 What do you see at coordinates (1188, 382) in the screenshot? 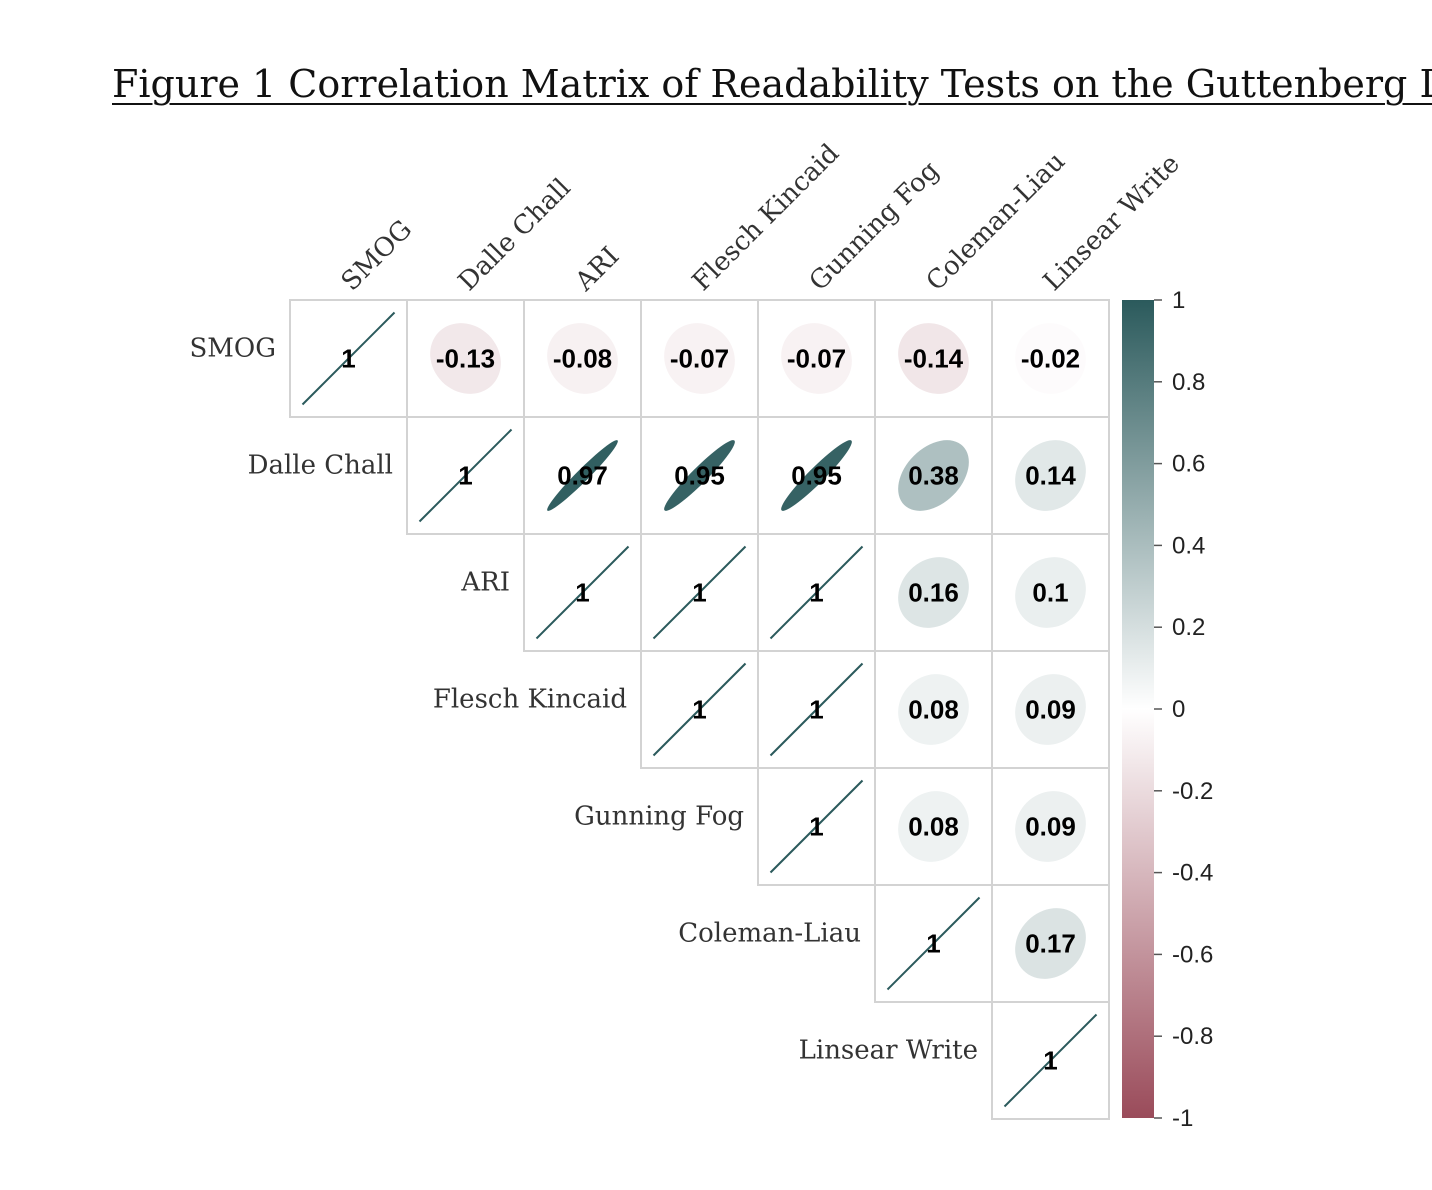
I see `colorbar-tick-label: 0.8` at bounding box center [1188, 382].